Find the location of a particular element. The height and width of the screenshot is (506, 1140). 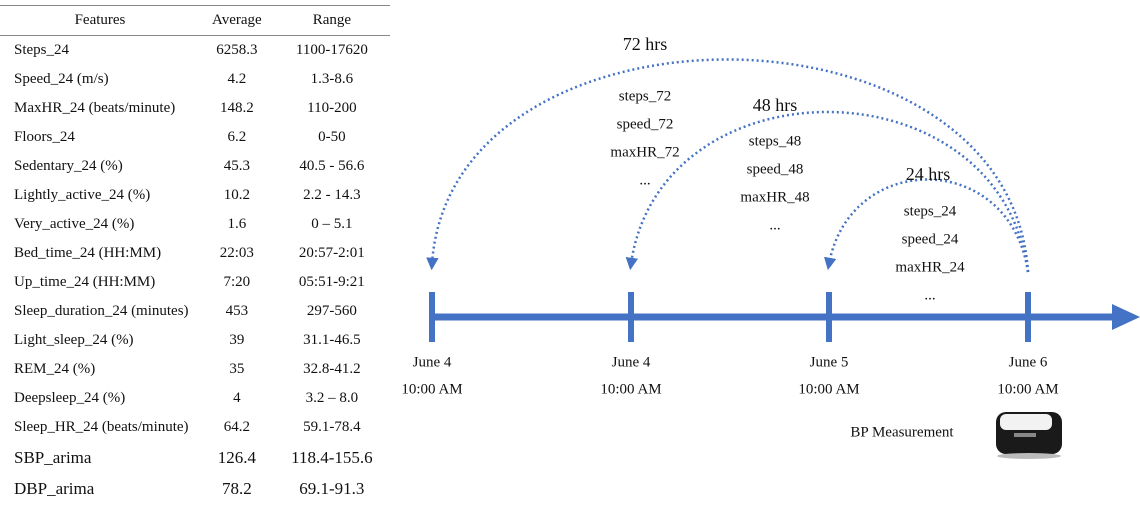

feature-cell: Floors_24 is located at coordinates (44, 137).